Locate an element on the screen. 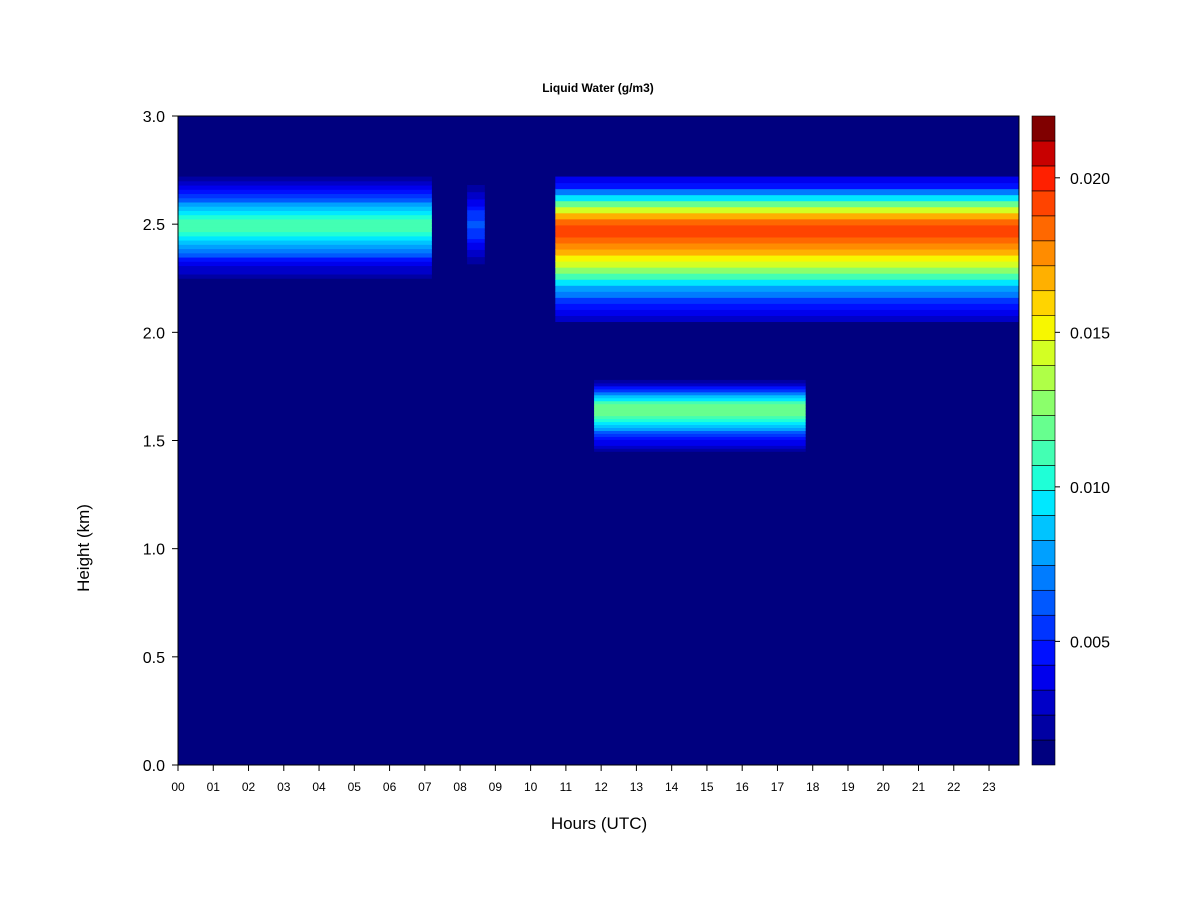 This screenshot has width=1200, height=900. x-tick-label: 06 is located at coordinates (390, 787).